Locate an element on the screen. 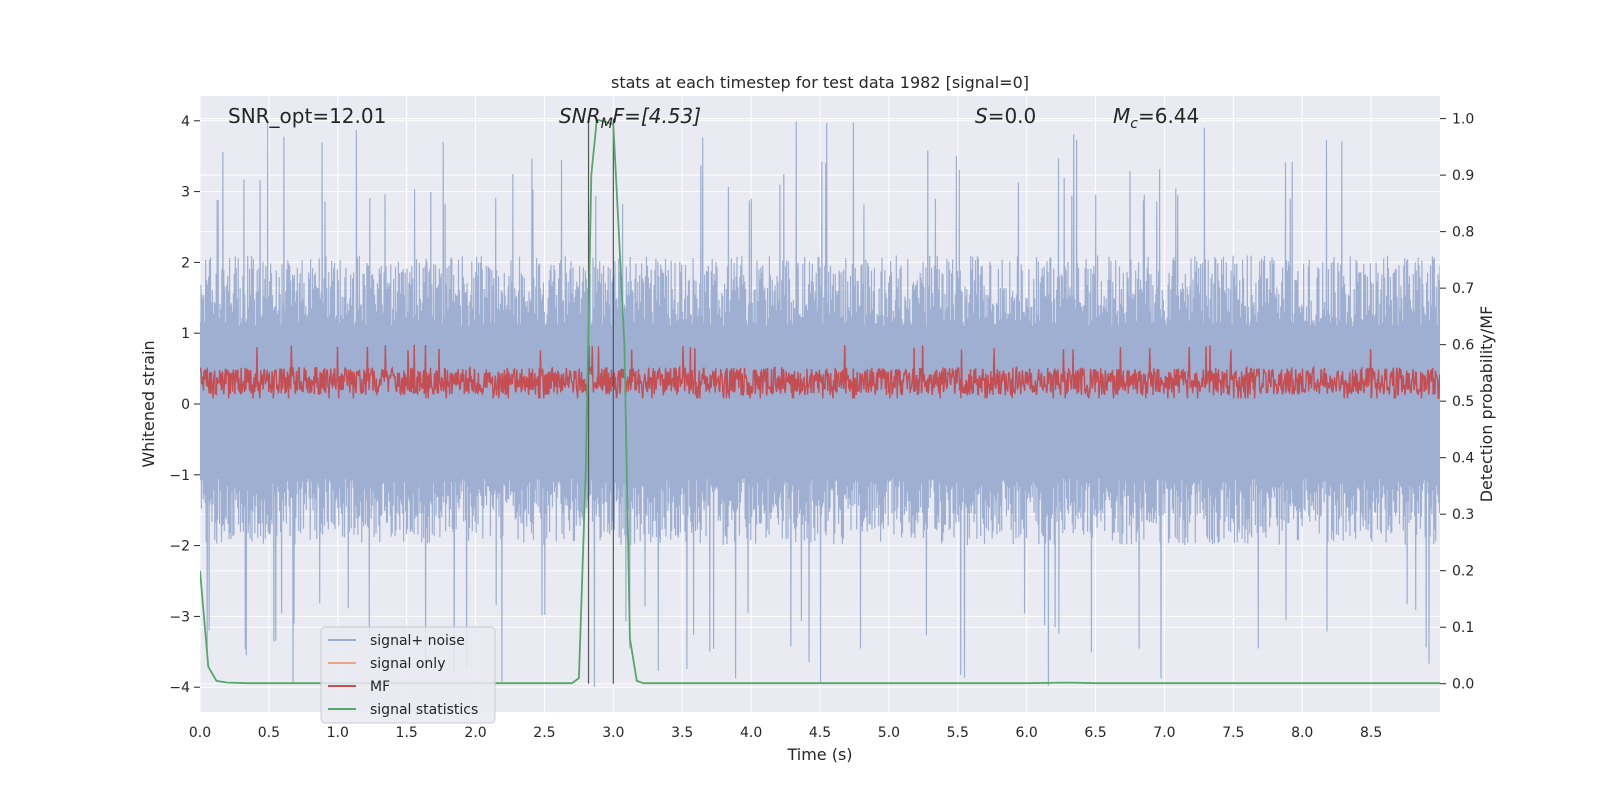 This screenshot has width=1600, height=800. annotation-snr-mf: SNRMF=[4.53] is located at coordinates (630, 118).